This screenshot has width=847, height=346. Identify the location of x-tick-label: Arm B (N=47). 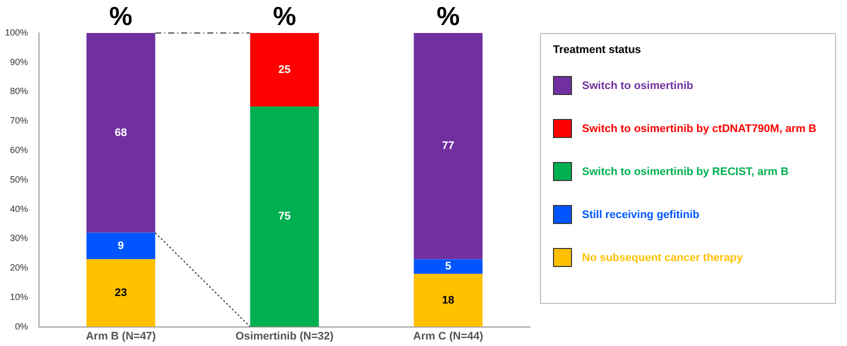
(121, 336).